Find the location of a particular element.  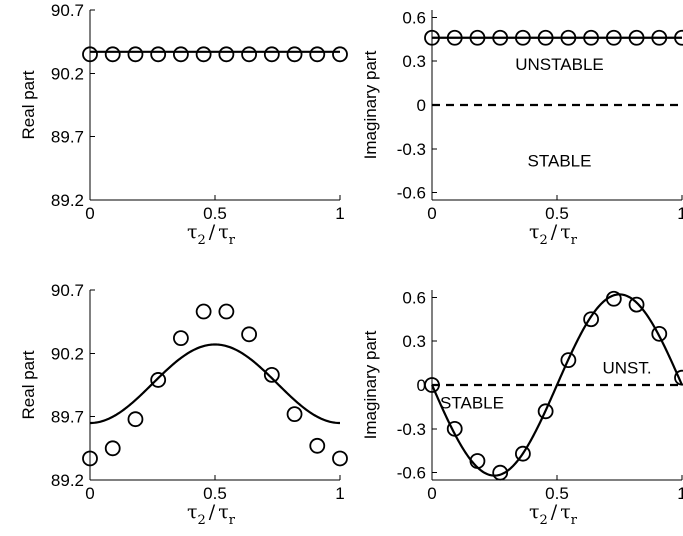

region-annotation: UNST. is located at coordinates (626, 367).